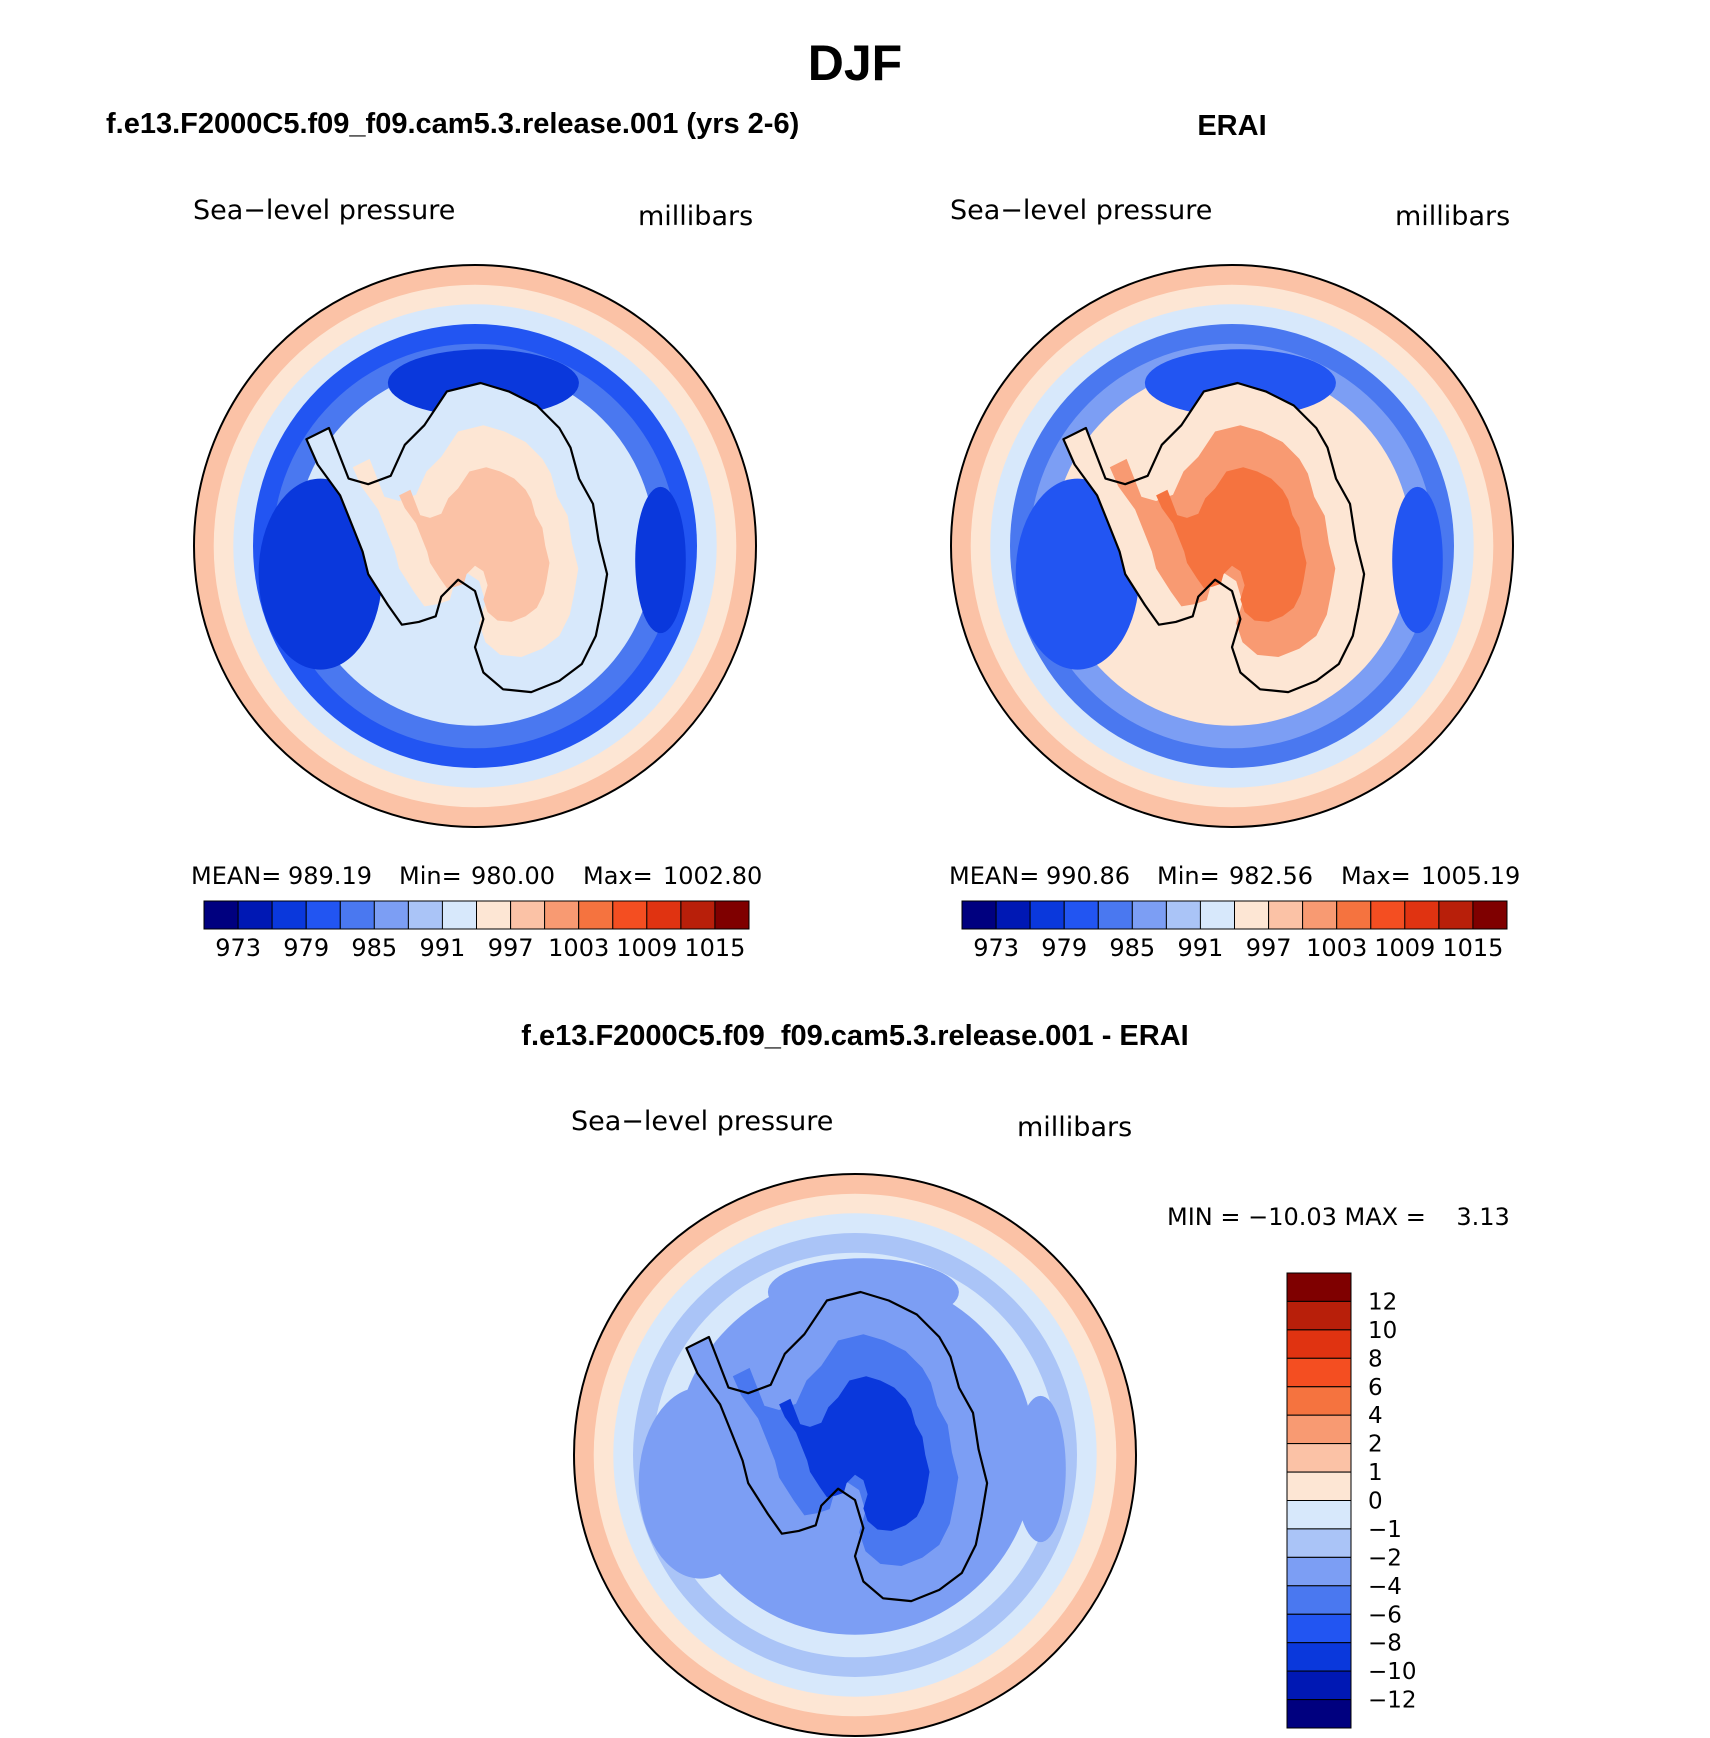 This screenshot has width=1710, height=1738. What do you see at coordinates (430, 876) in the screenshot?
I see `panel-model-min-label: Min=` at bounding box center [430, 876].